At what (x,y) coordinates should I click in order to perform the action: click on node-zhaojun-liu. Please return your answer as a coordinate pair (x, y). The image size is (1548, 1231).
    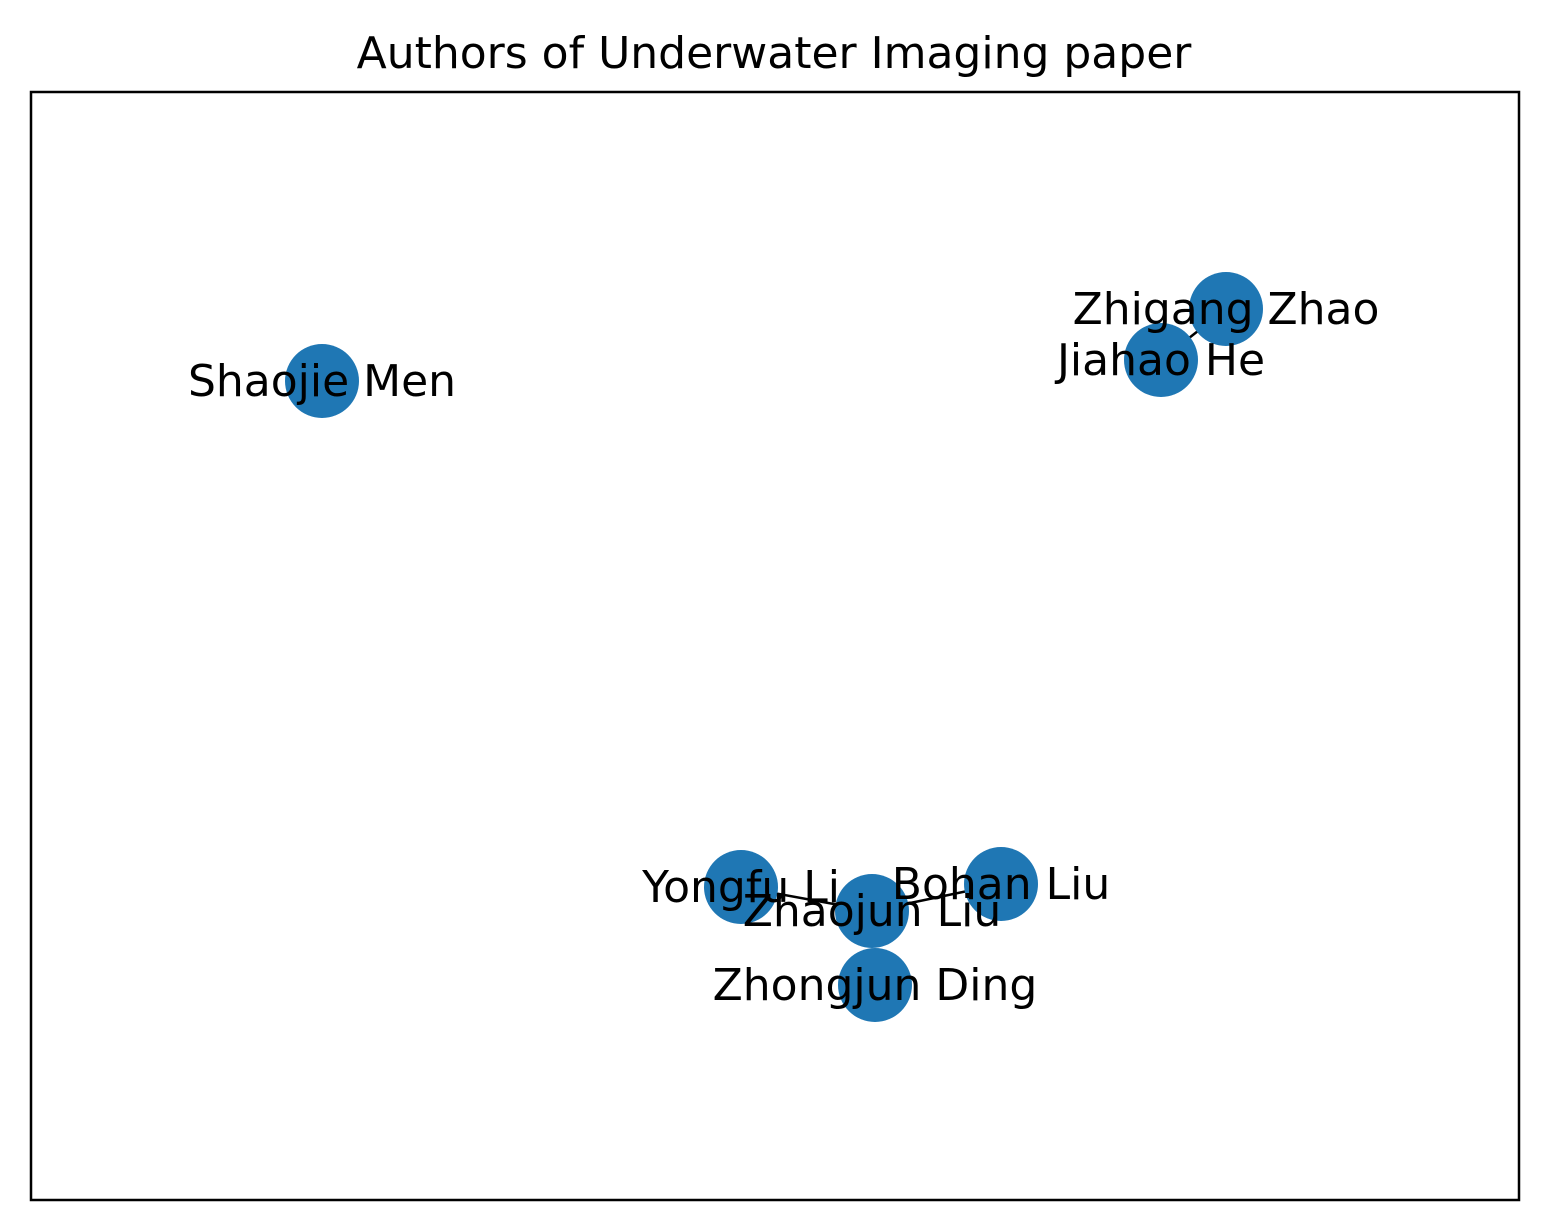
    Looking at the image, I should click on (872, 911).